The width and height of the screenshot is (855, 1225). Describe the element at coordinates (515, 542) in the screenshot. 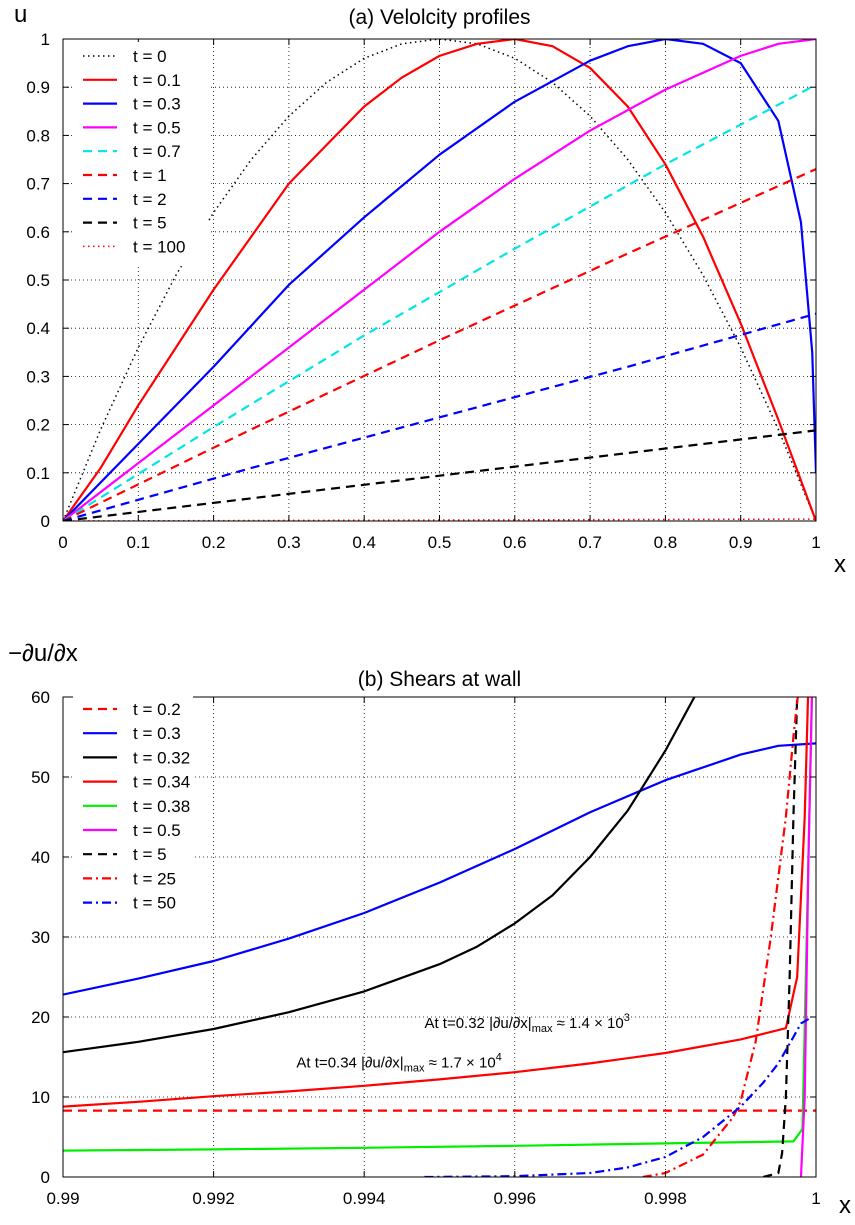

I see `x-tick-label: 0.6` at that location.